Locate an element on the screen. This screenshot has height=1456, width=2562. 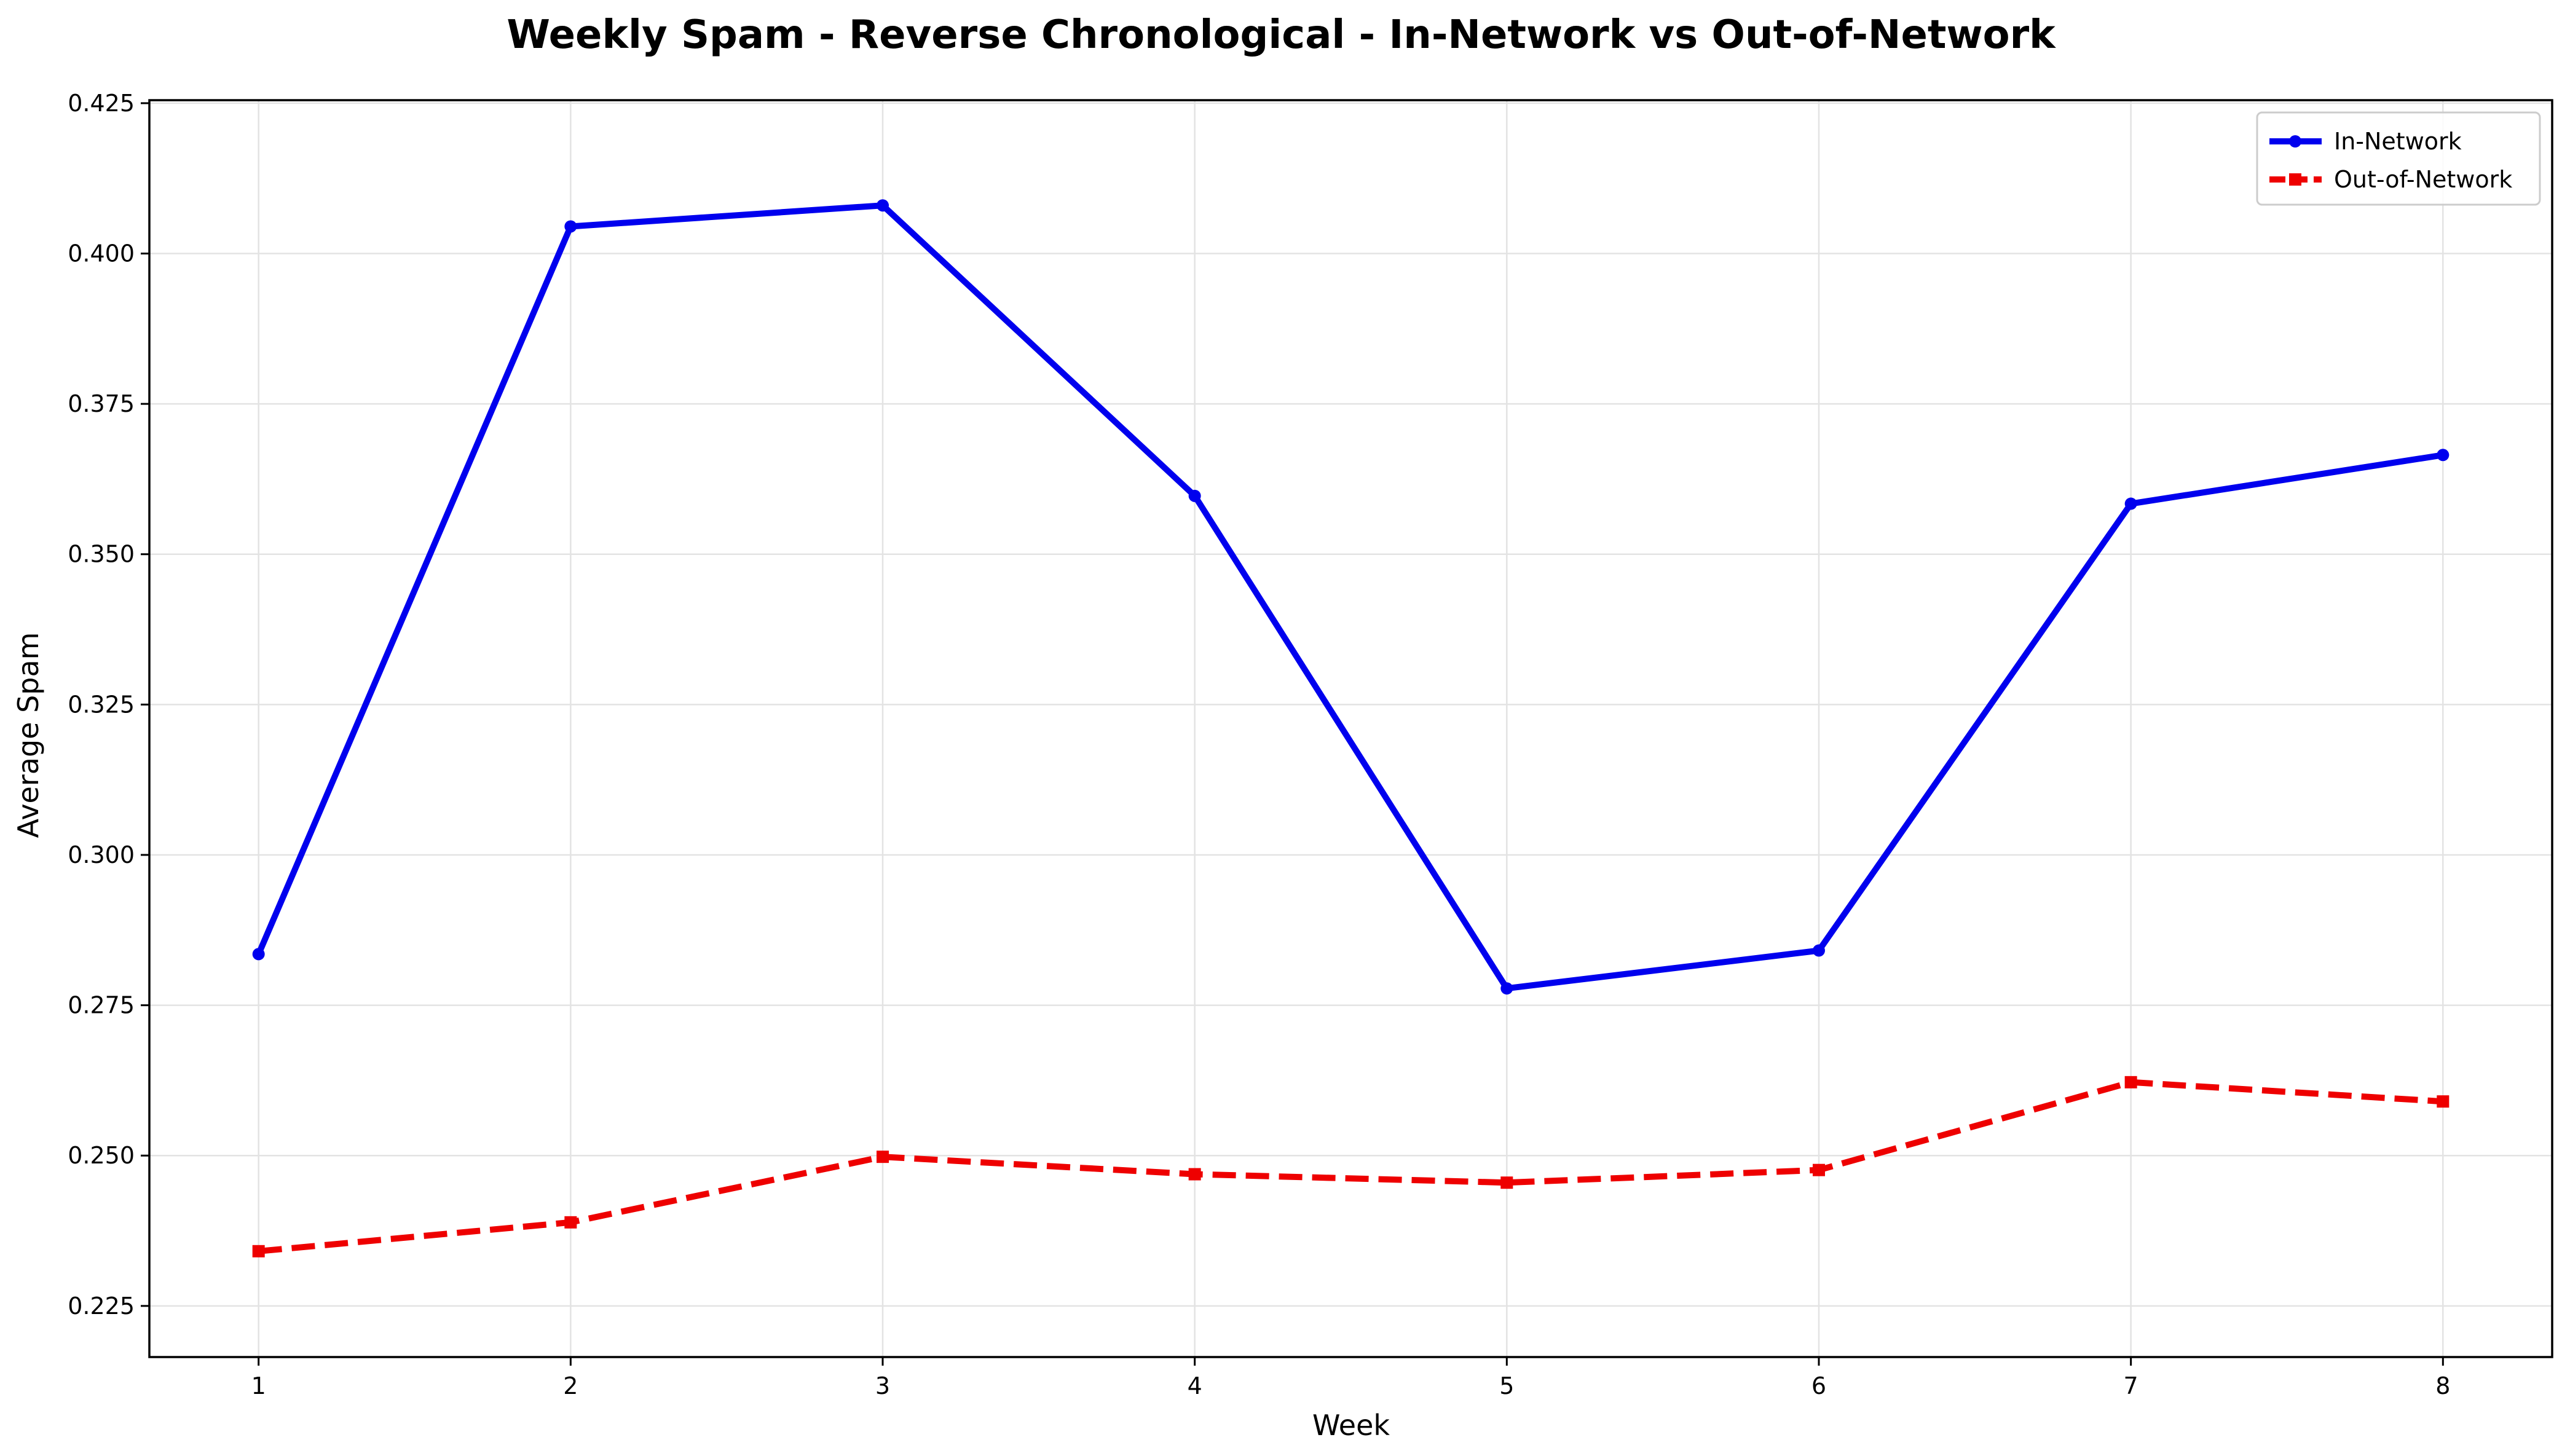
series-out-of-network is located at coordinates (1351, 1166).